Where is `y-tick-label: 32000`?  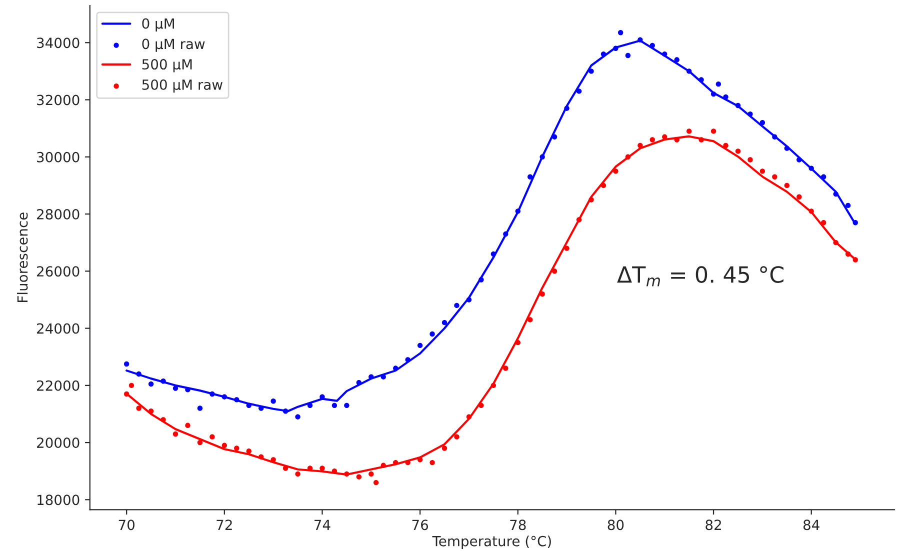
y-tick-label: 32000 is located at coordinates (58, 100).